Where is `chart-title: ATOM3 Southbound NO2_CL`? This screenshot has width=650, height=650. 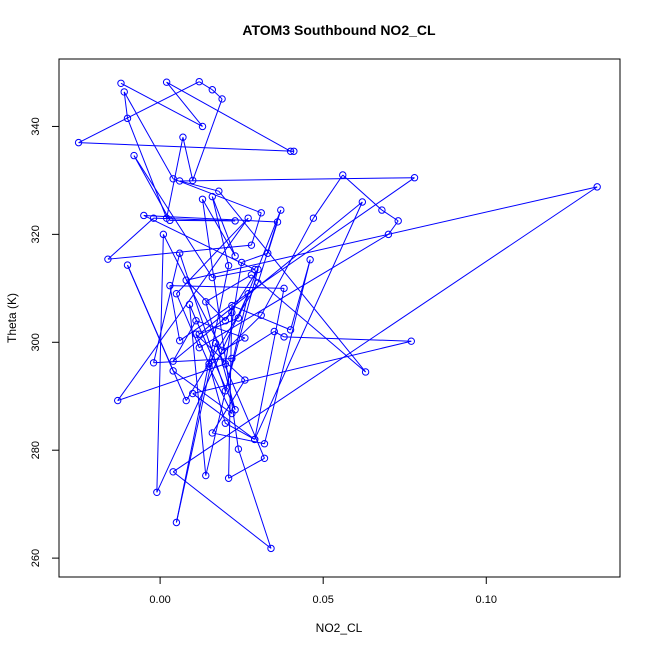
chart-title: ATOM3 Southbound NO2_CL is located at coordinates (339, 30).